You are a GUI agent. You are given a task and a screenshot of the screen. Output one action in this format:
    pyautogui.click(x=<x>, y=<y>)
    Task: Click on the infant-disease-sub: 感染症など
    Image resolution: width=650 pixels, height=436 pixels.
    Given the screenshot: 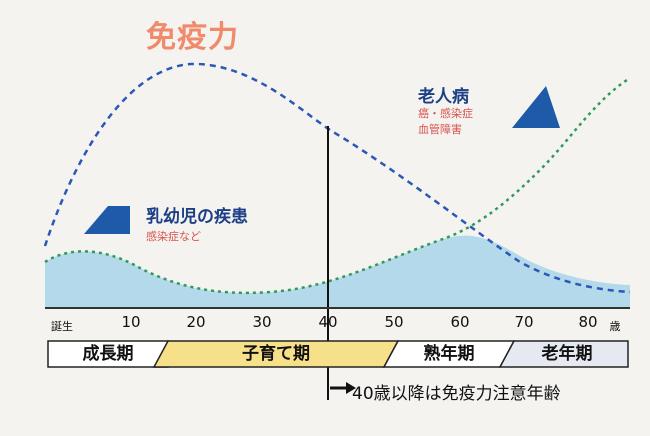 What is the action you would take?
    pyautogui.click(x=173, y=236)
    